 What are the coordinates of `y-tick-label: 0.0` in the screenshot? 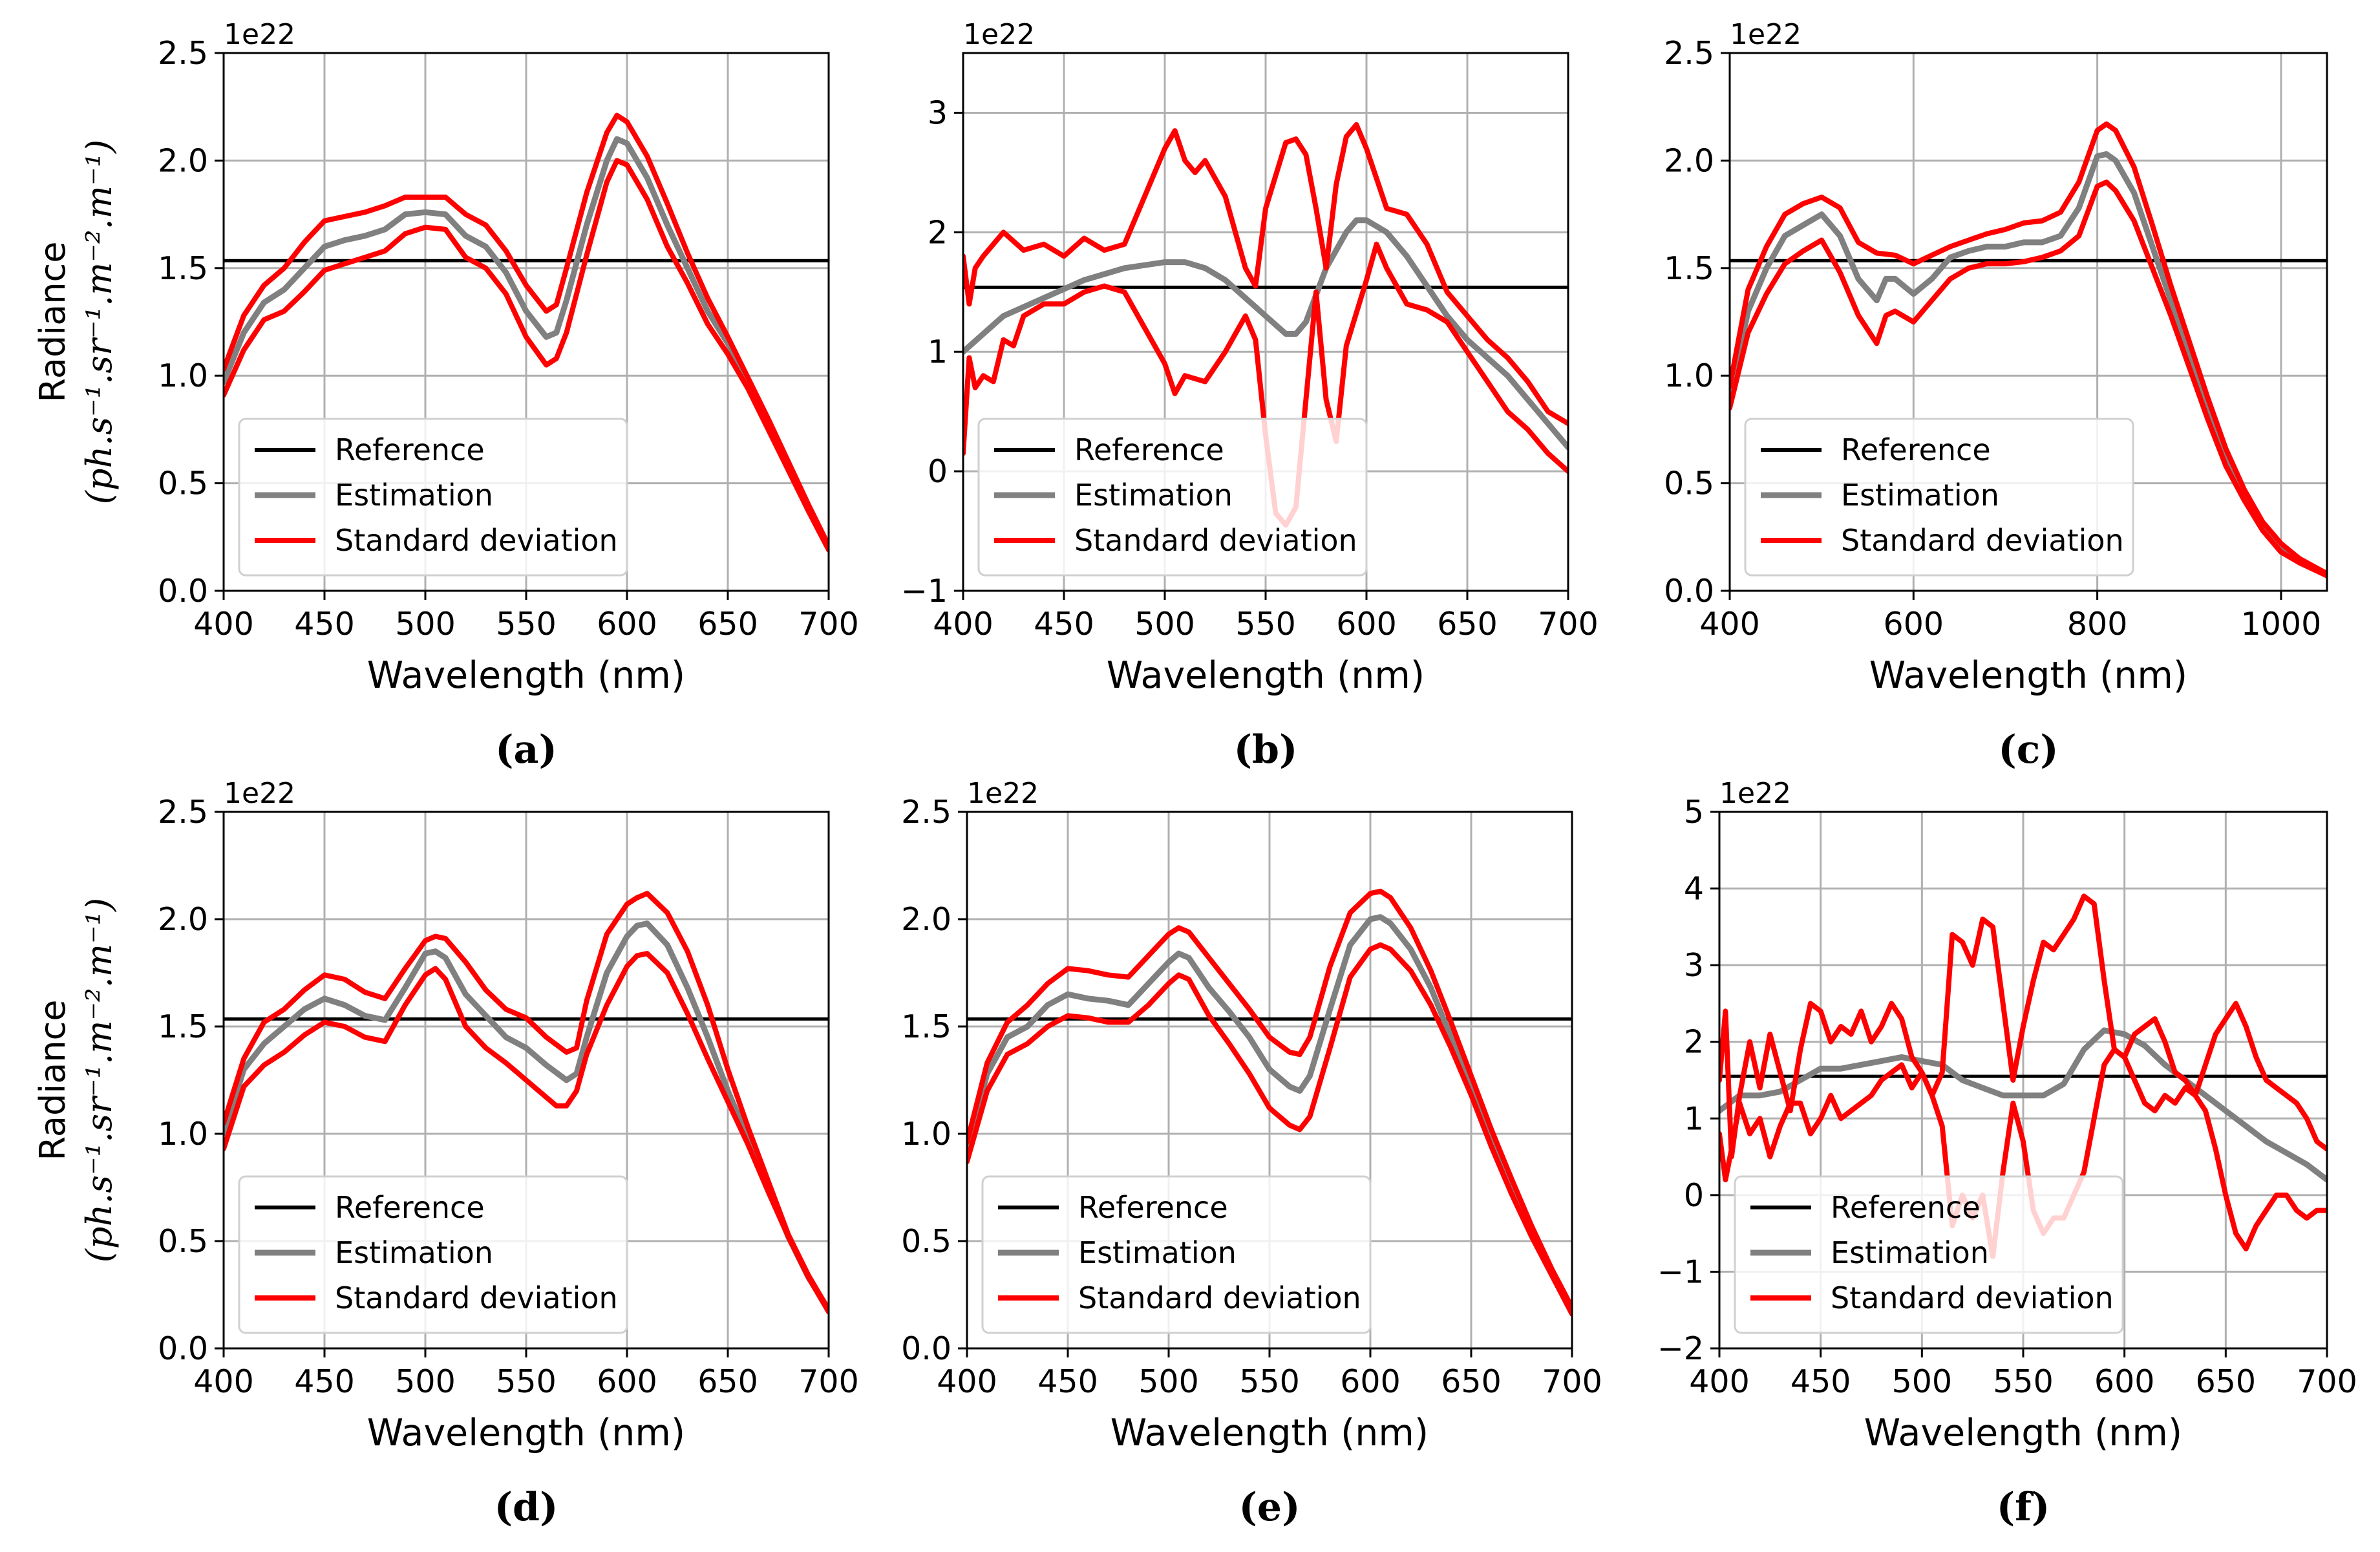 It's located at (183, 591).